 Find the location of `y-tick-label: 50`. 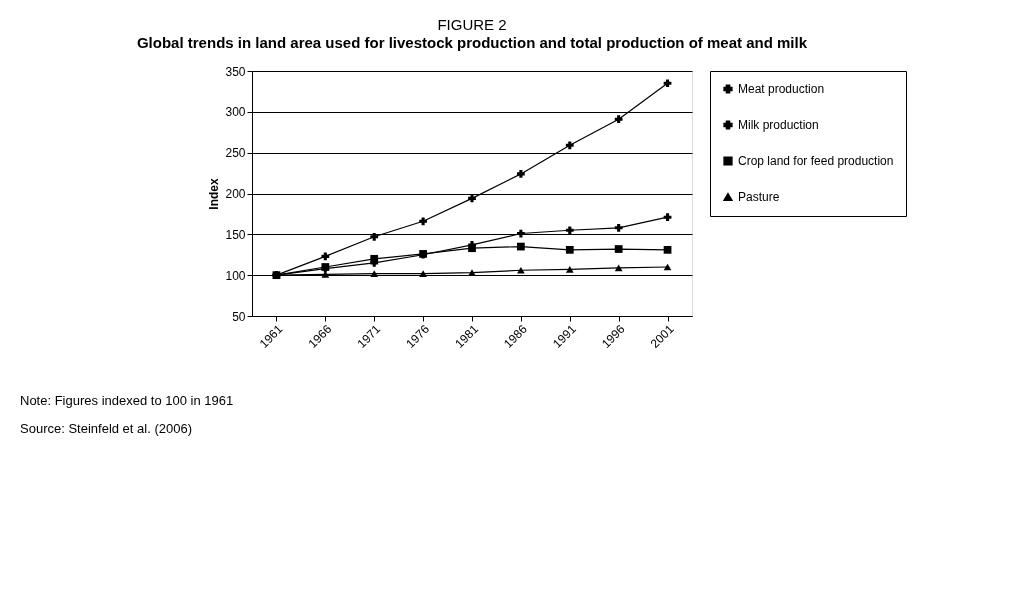

y-tick-label: 50 is located at coordinates (239, 316).